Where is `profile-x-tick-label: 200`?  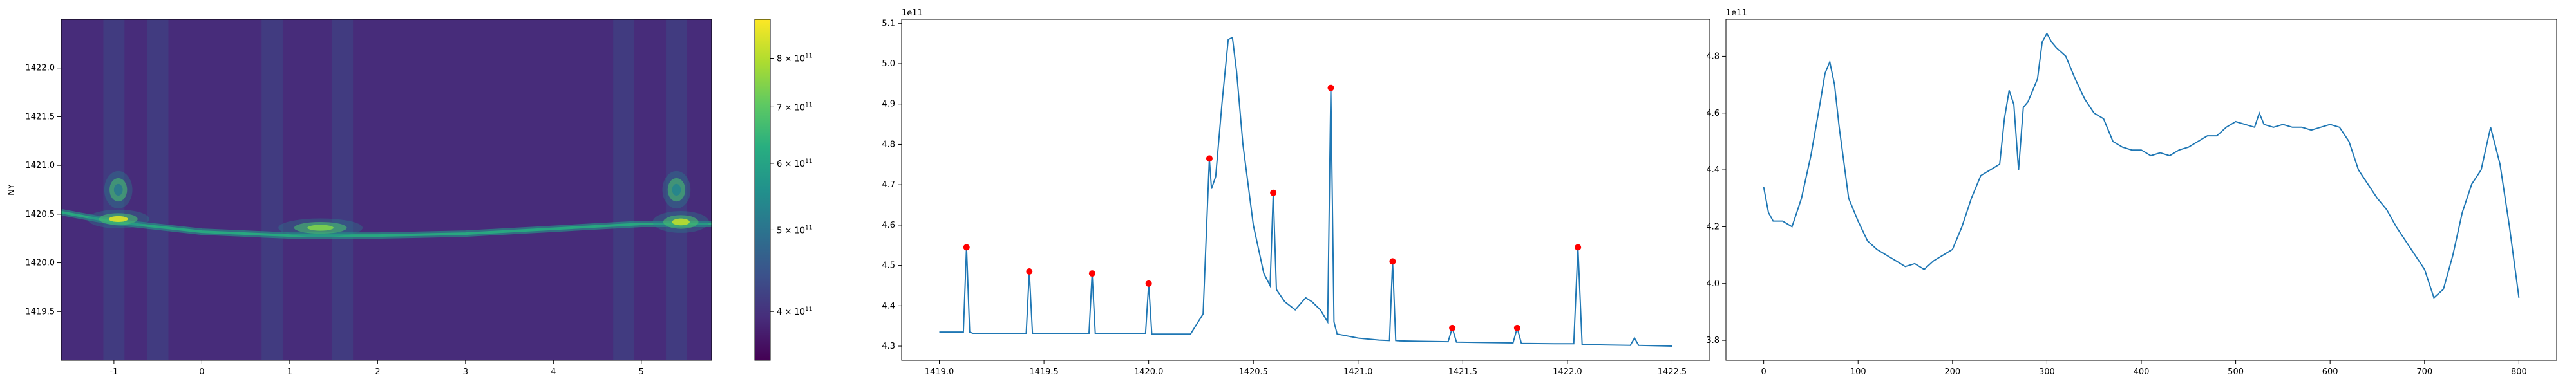
profile-x-tick-label: 200 is located at coordinates (1952, 372).